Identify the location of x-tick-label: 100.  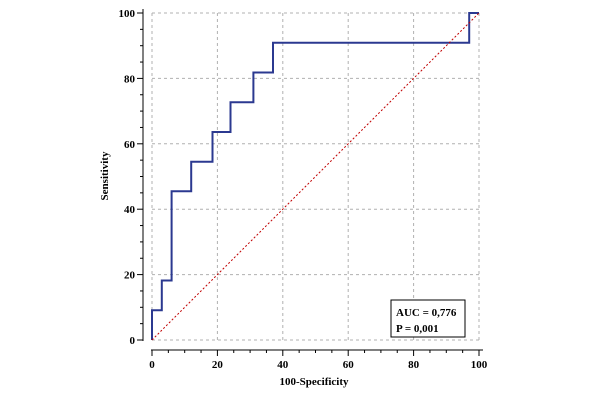
(479, 365).